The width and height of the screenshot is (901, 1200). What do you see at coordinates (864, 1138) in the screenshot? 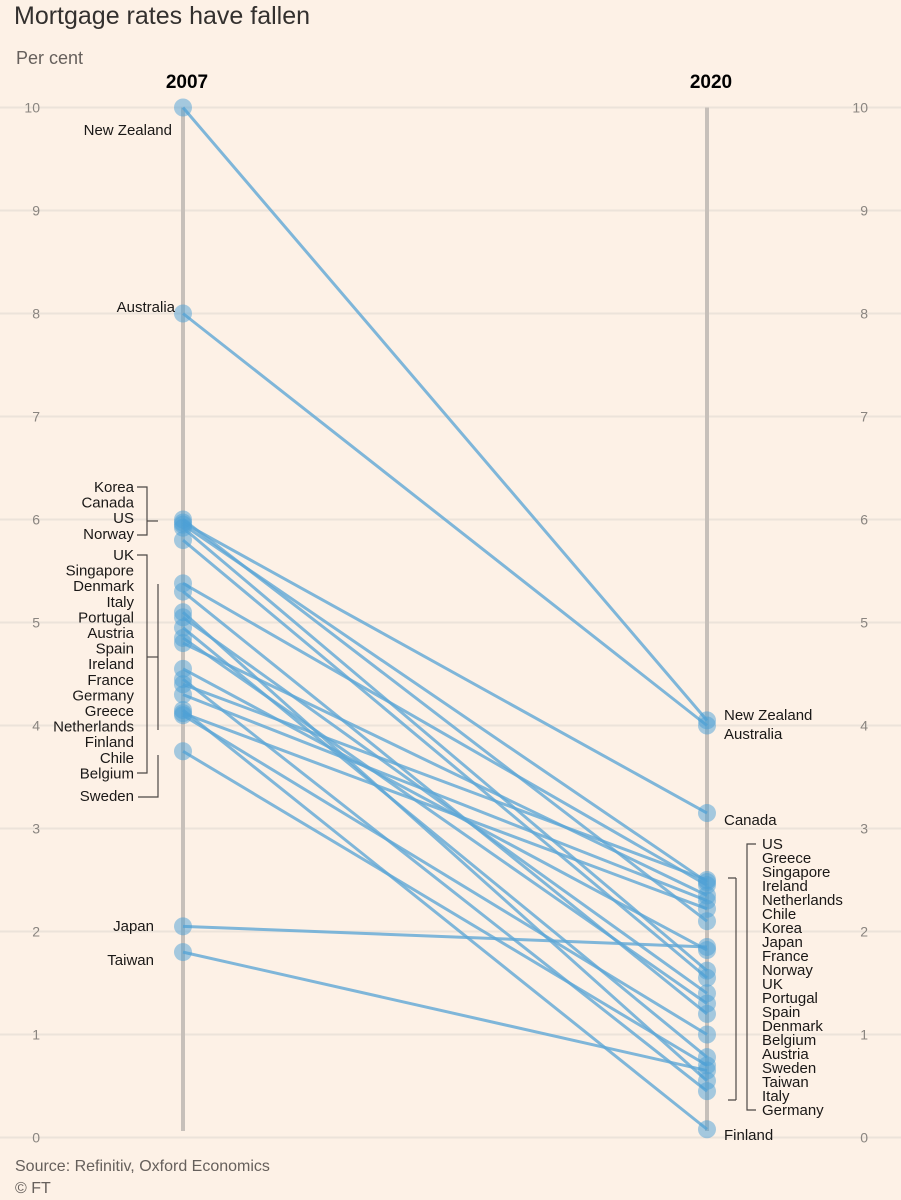
I see `y-tick-right-0: 0` at bounding box center [864, 1138].